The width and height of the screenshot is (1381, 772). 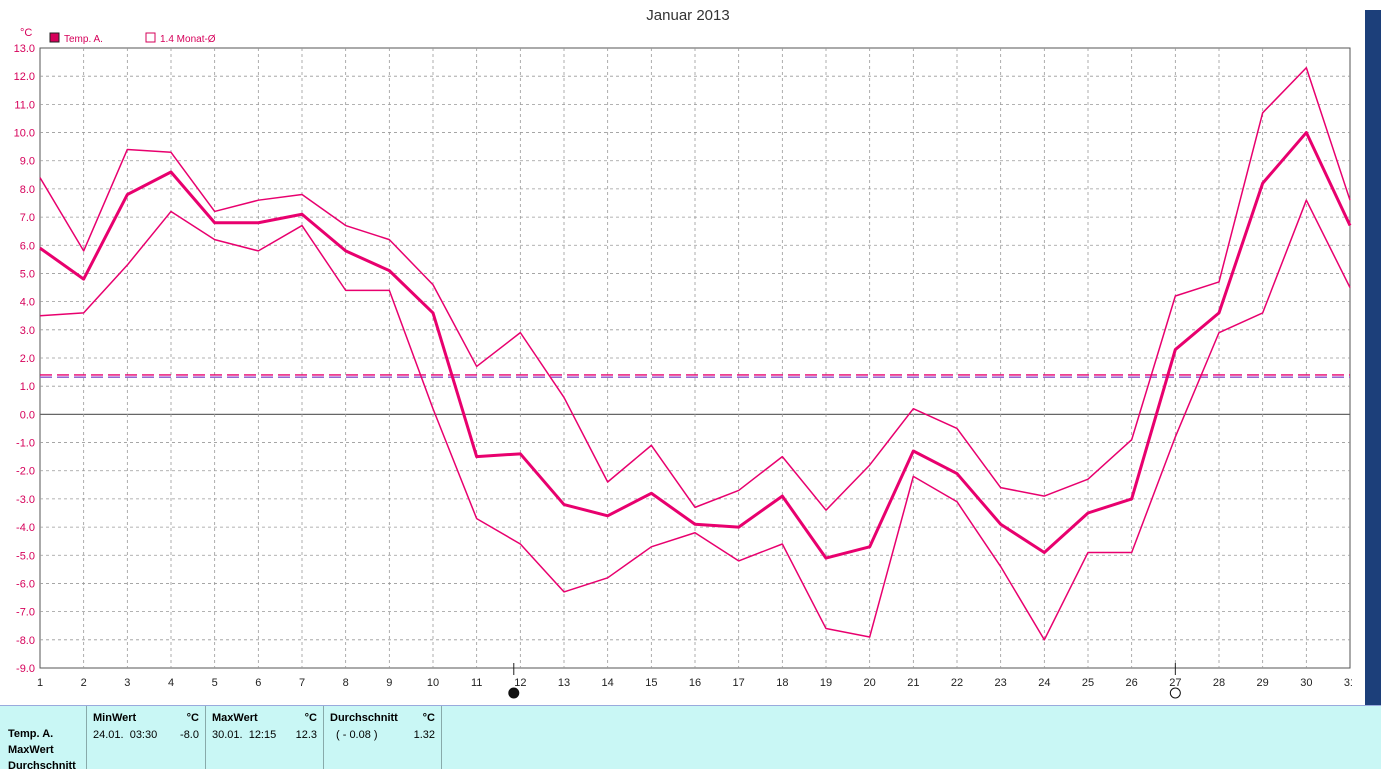 I want to click on x-tick-label: 16, so click(x=695, y=683).